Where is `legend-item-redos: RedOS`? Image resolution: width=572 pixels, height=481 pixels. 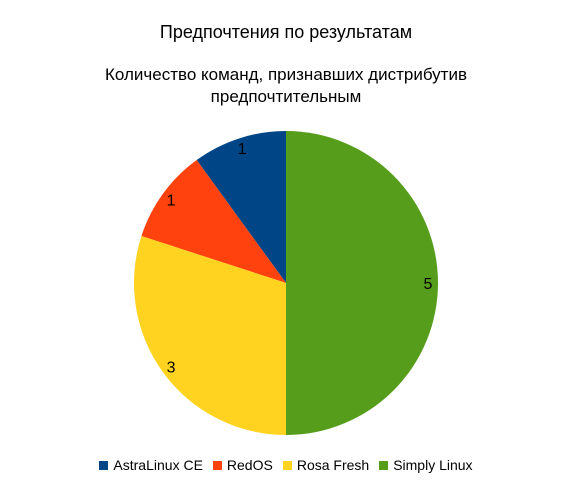 legend-item-redos: RedOS is located at coordinates (242, 465).